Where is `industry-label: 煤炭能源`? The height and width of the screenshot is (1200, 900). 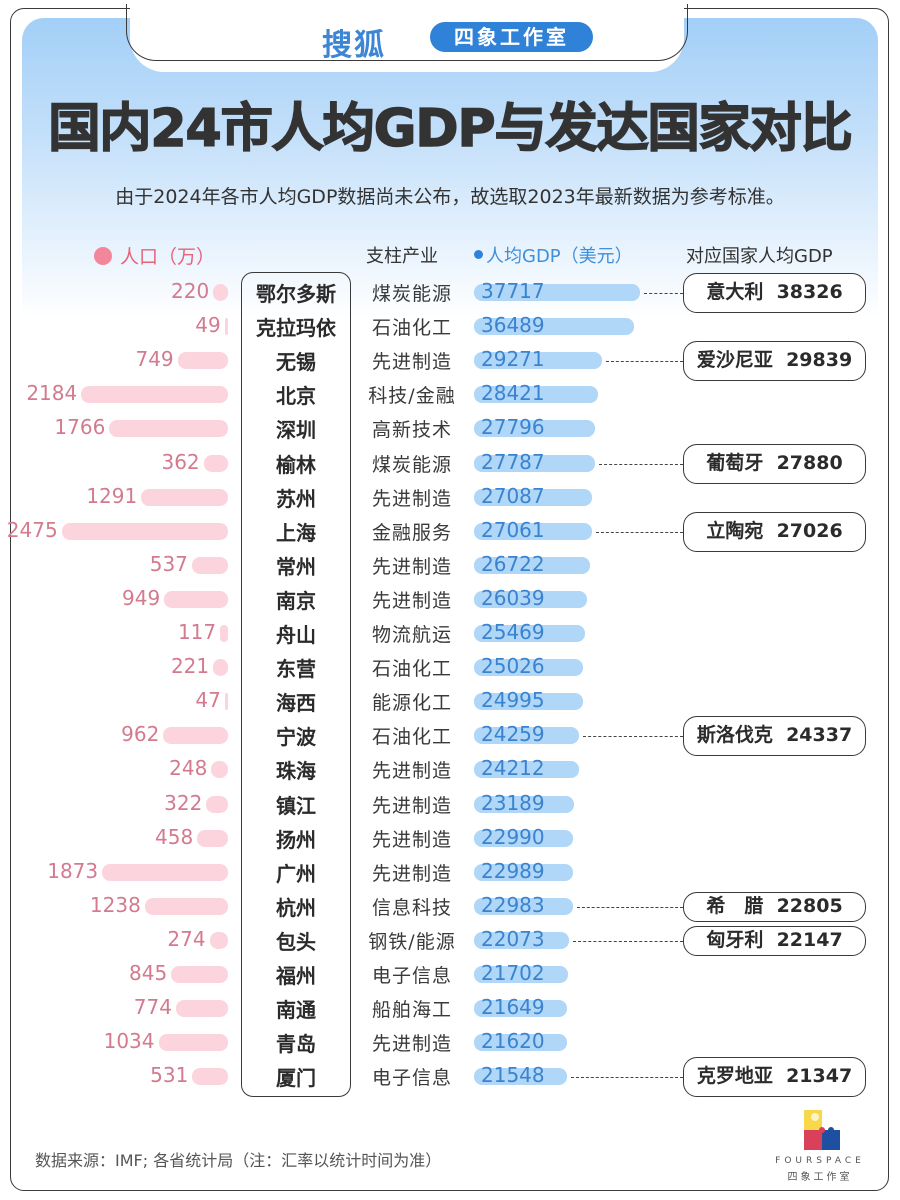
industry-label: 煤炭能源 is located at coordinates (411, 464).